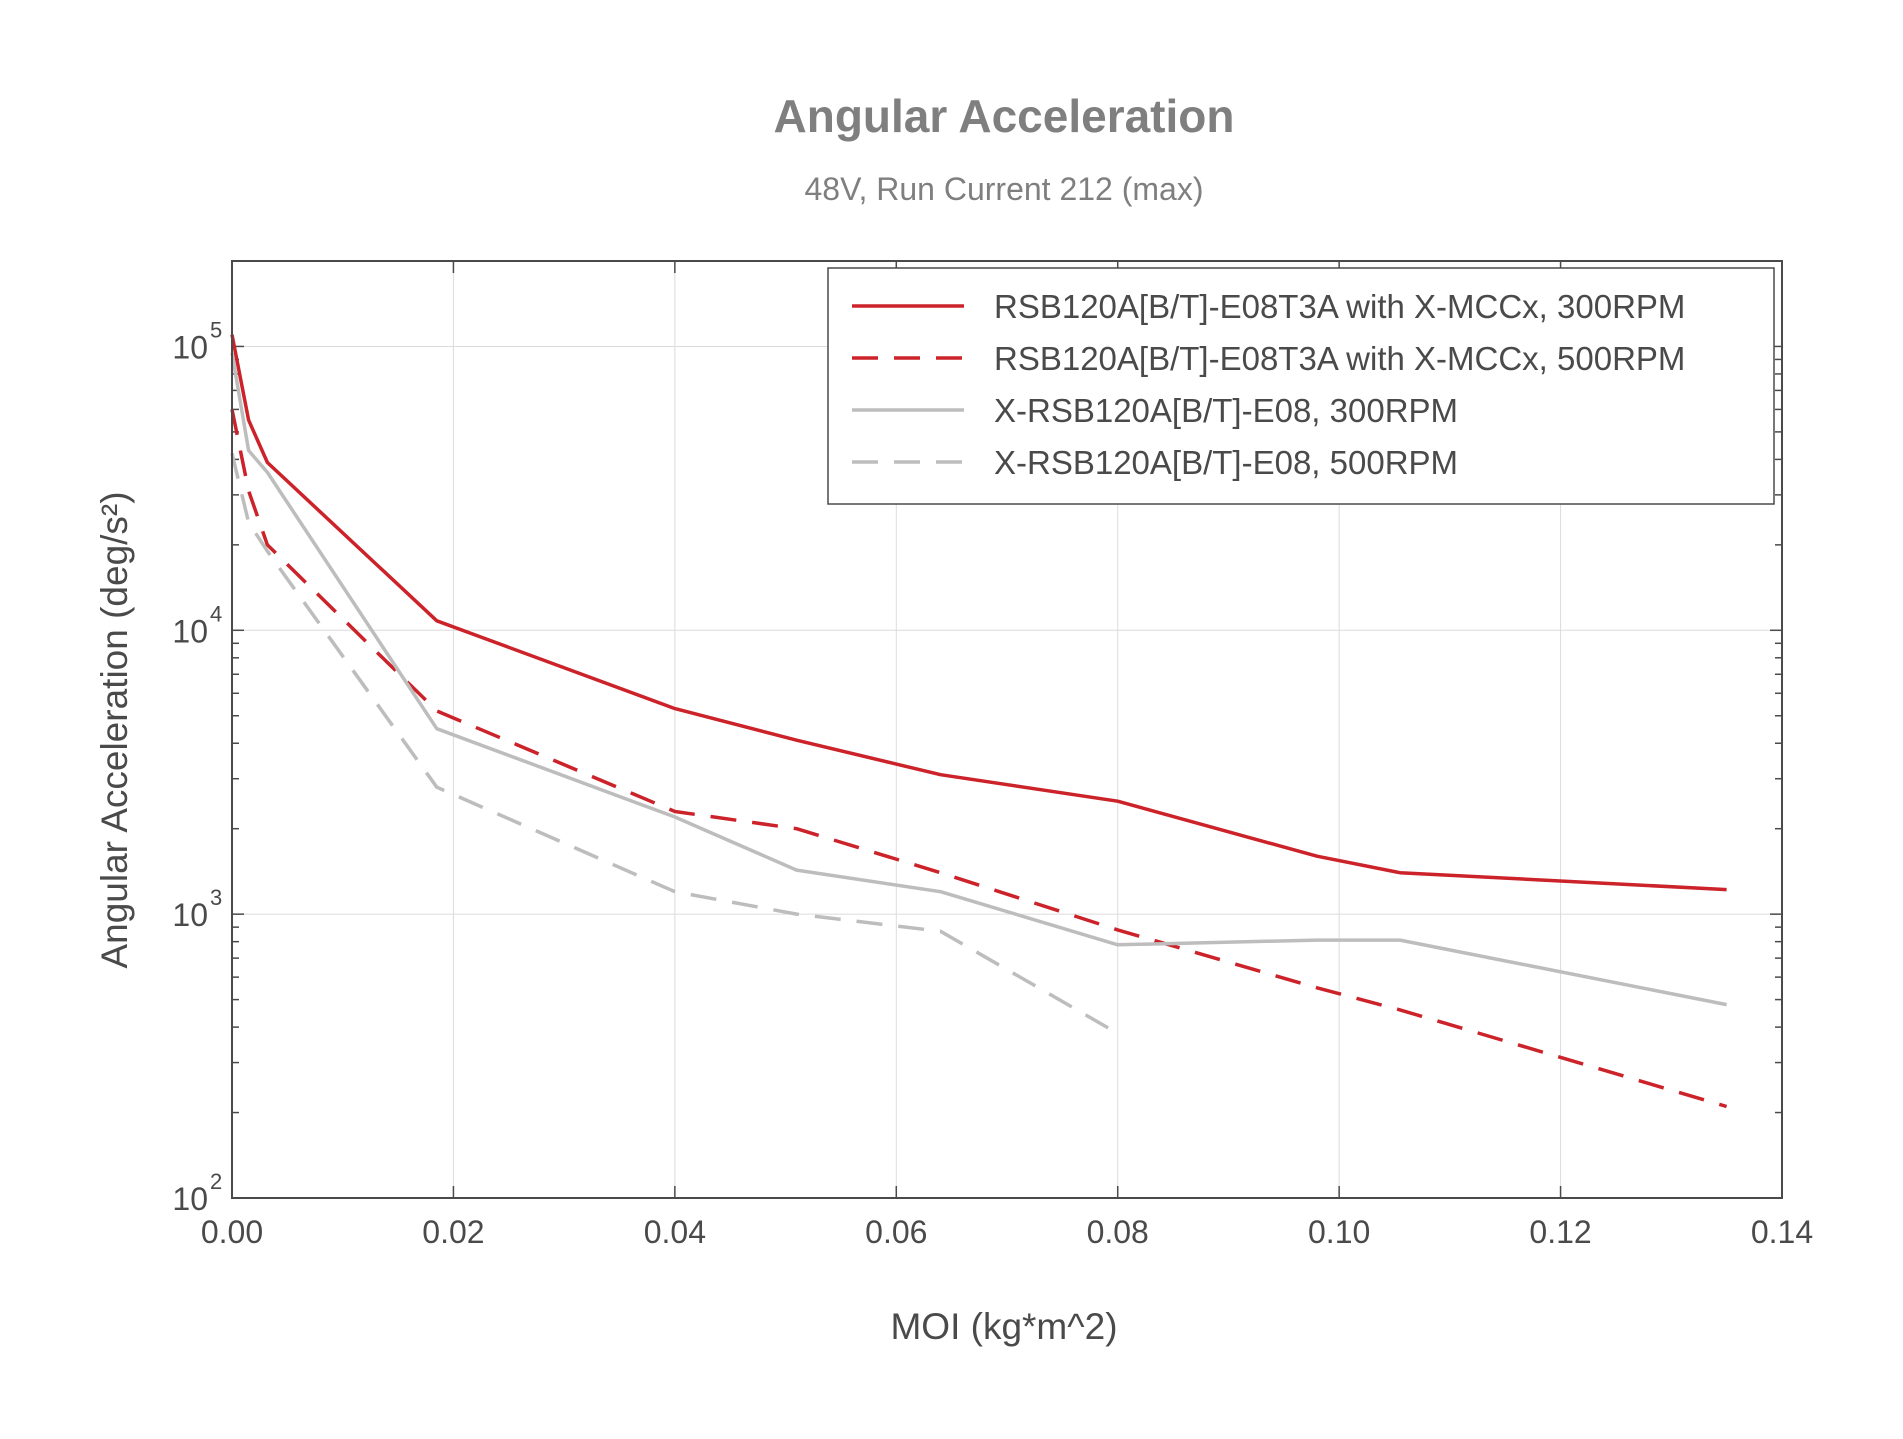 The width and height of the screenshot is (1903, 1439). What do you see at coordinates (675, 1232) in the screenshot?
I see `x-tick-label: 0.04` at bounding box center [675, 1232].